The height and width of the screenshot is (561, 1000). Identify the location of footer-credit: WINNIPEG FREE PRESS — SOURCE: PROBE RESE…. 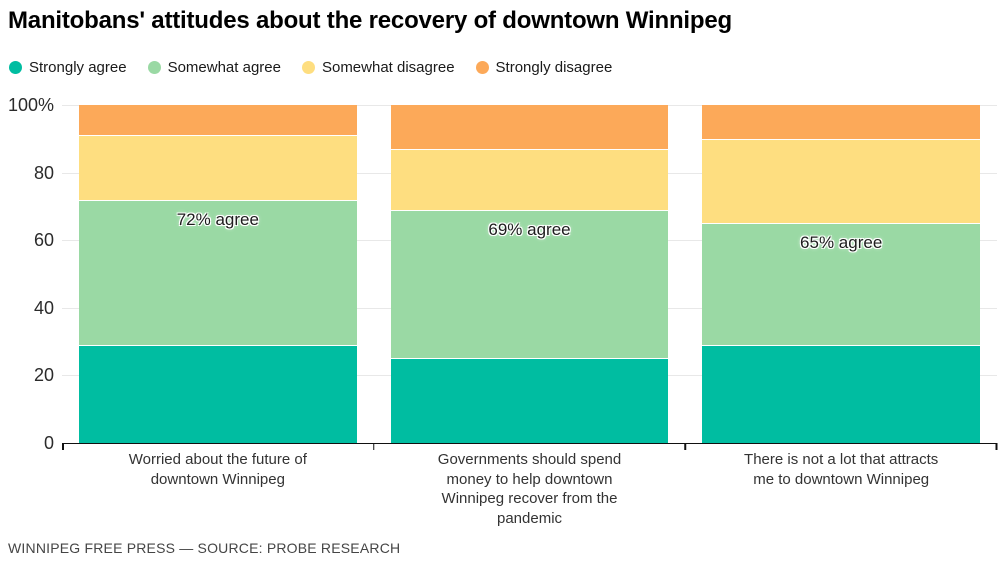
(204, 548).